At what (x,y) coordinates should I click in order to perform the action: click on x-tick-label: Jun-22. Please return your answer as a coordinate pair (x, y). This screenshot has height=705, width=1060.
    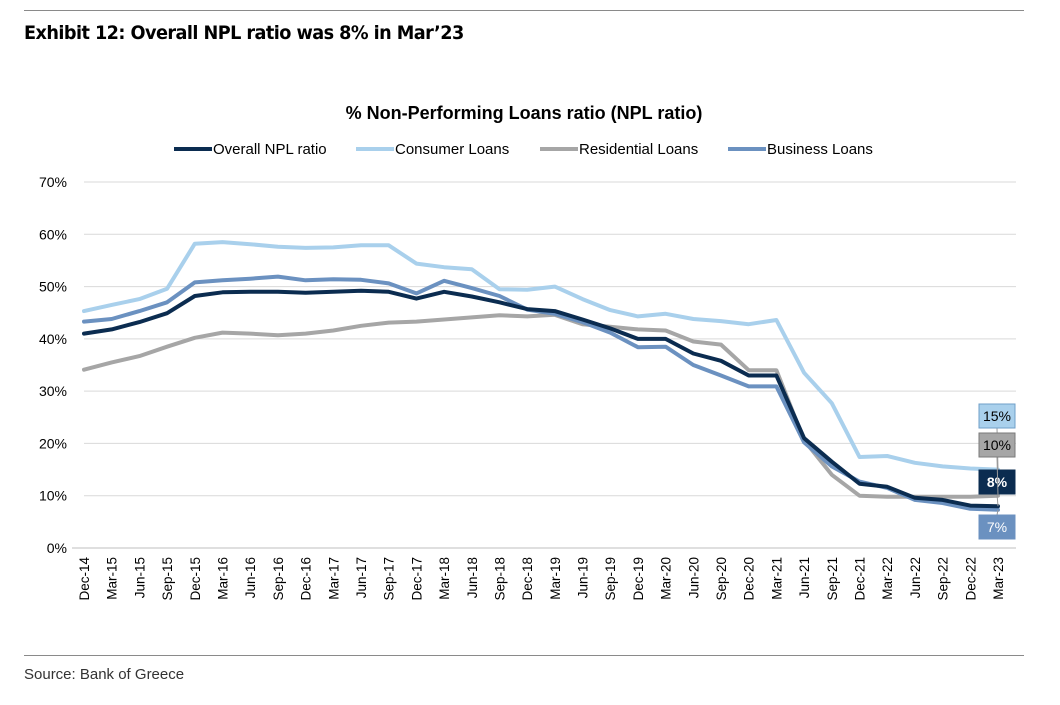
    Looking at the image, I should click on (915, 577).